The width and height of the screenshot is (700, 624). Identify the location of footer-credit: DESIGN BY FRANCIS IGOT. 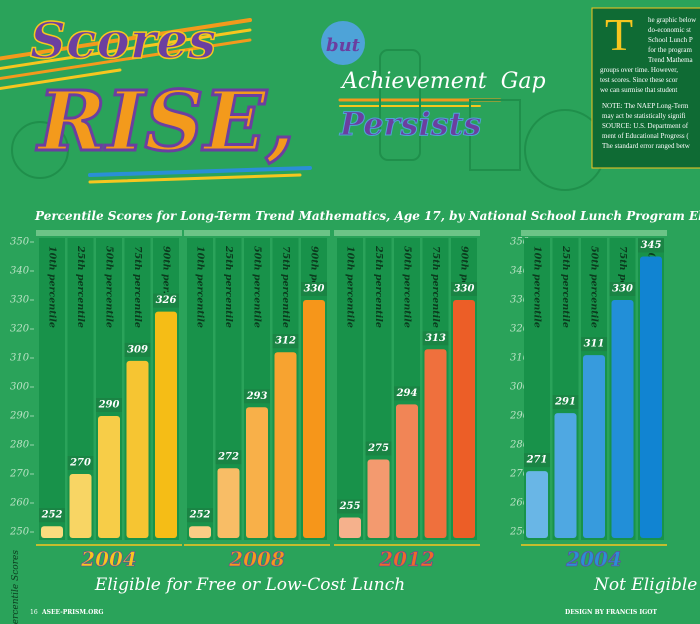
(611, 612).